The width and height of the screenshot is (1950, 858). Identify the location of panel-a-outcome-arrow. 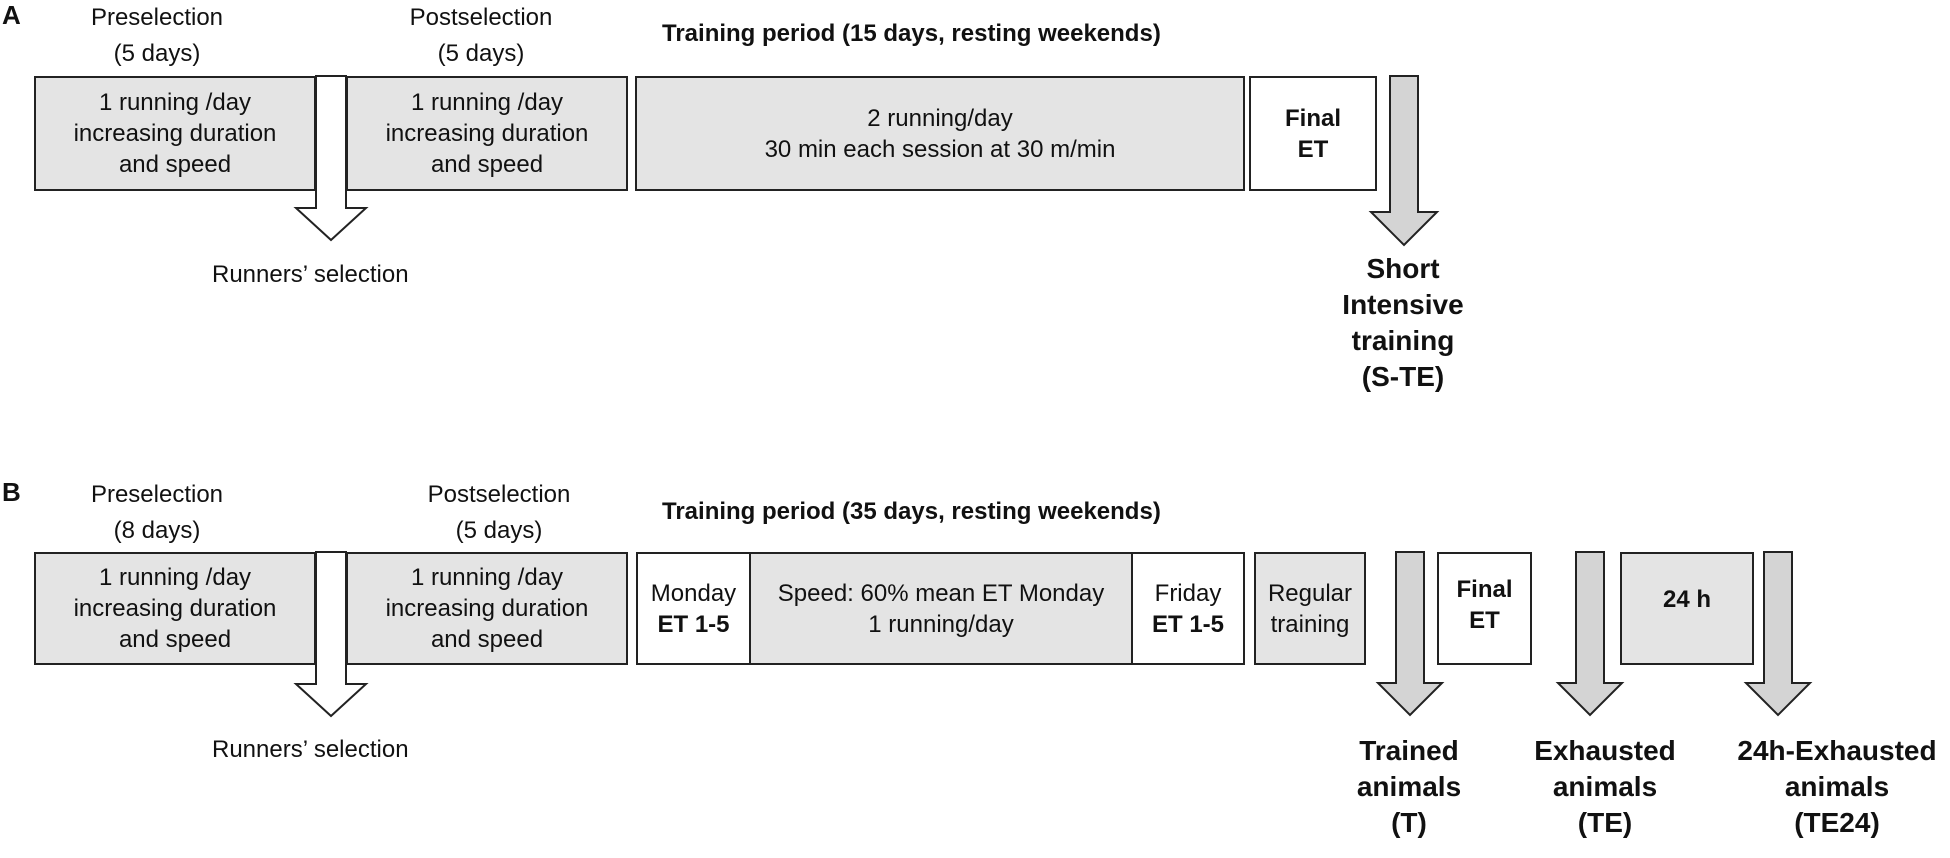
(1404, 161).